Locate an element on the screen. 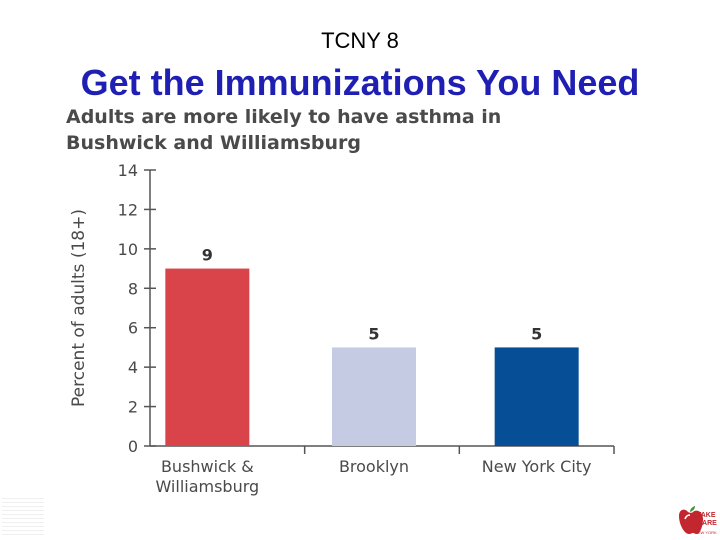 The height and width of the screenshot is (540, 720). y-tick-label: 6 is located at coordinates (133, 328).